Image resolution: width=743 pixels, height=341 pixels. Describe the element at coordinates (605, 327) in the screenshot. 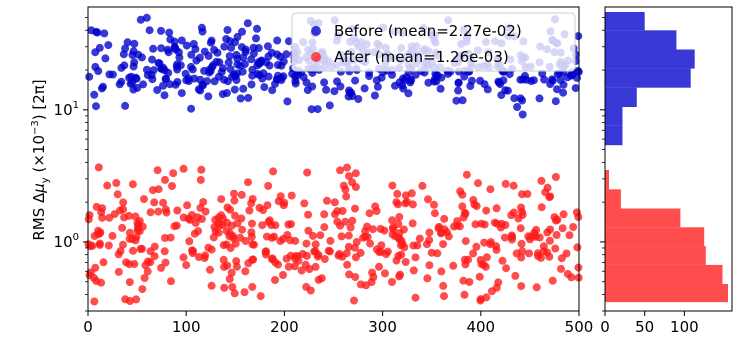

I see `hist-x-tick-label: 0` at that location.